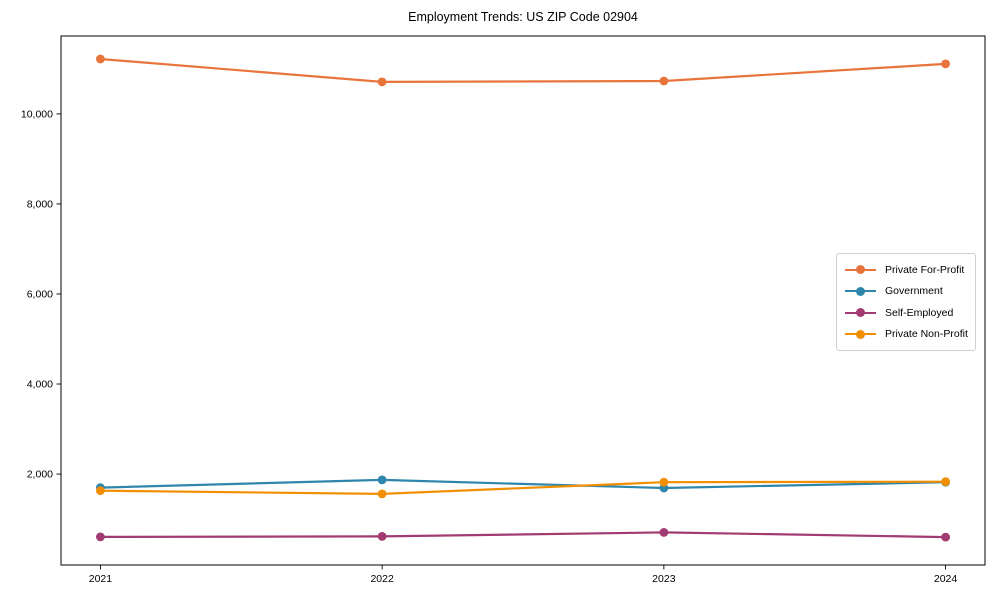 This screenshot has width=1000, height=600. Describe the element at coordinates (40, 475) in the screenshot. I see `y-tick-label: 2,000` at that location.